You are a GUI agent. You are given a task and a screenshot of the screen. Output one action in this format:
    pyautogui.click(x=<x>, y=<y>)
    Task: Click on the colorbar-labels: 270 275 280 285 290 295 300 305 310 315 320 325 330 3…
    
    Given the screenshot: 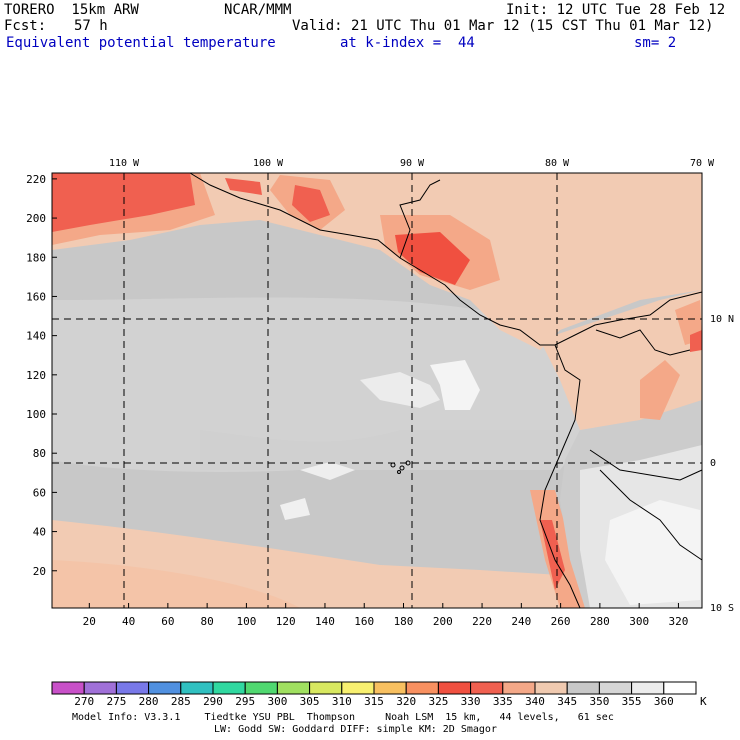 What is the action you would take?
    pyautogui.click(x=373, y=701)
    